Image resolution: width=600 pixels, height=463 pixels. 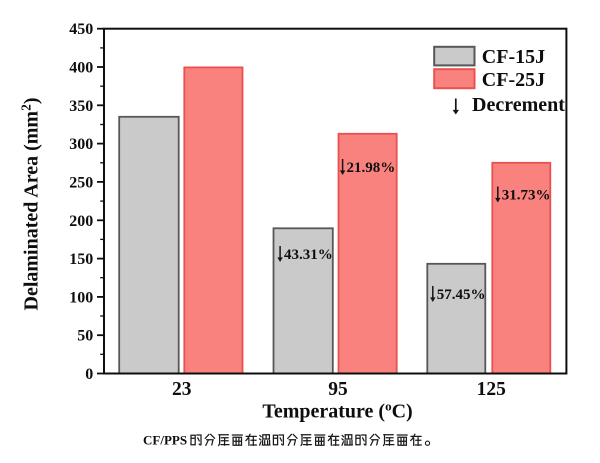 I want to click on svg-text: 400, so click(x=81, y=68).